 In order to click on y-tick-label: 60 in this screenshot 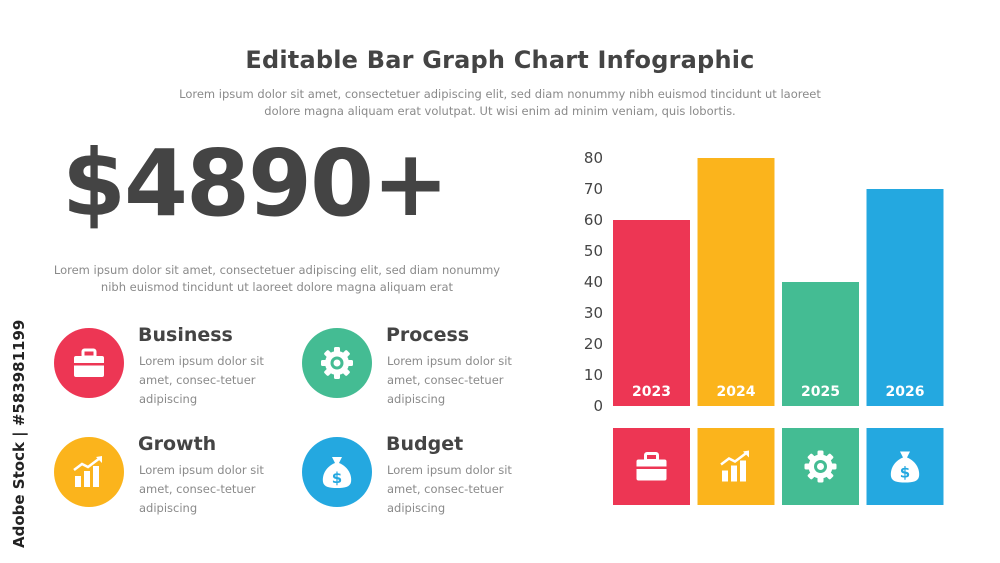, I will do `click(593, 220)`.